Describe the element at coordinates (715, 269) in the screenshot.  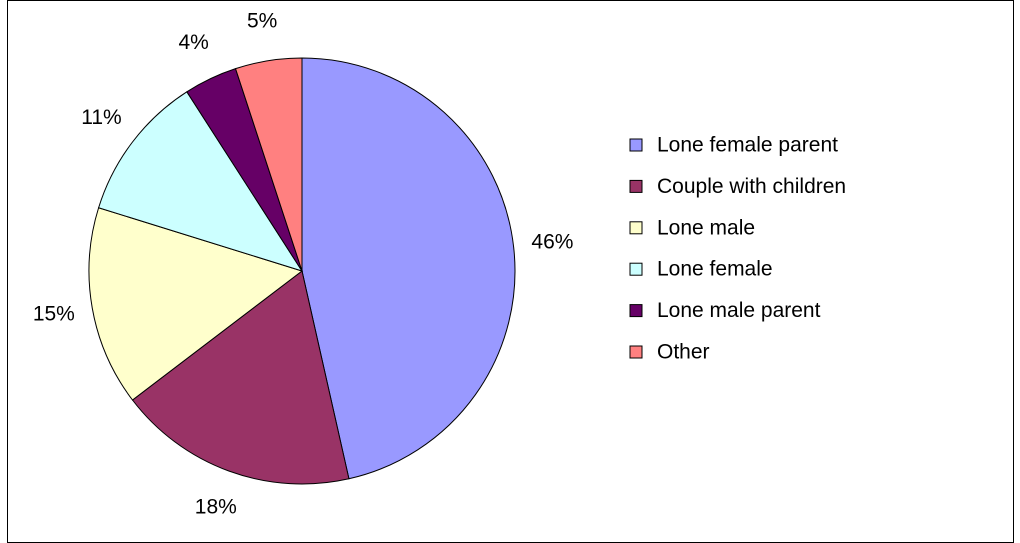
I see `legend-label: Lone female` at that location.